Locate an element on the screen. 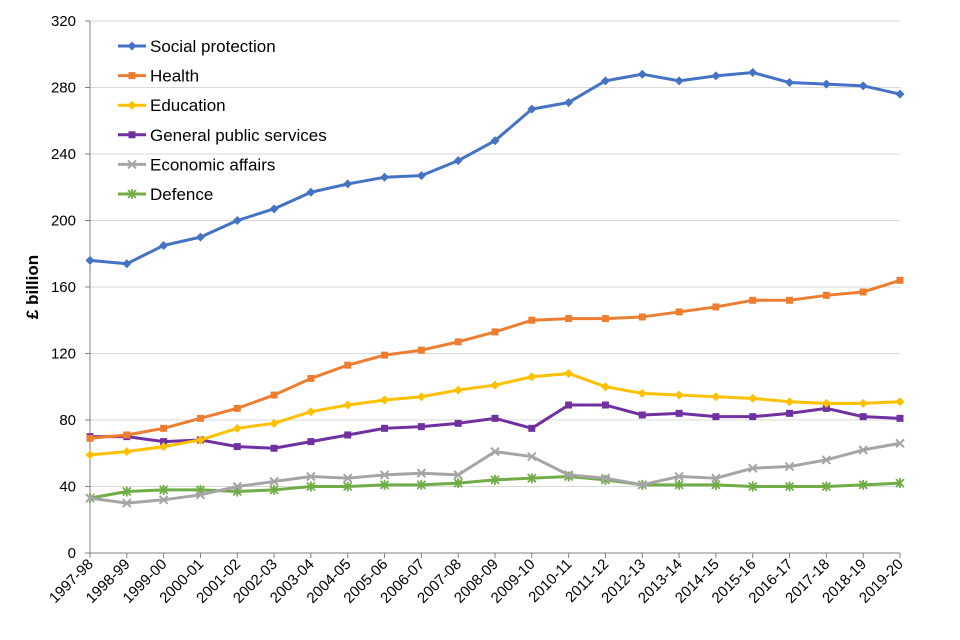 The width and height of the screenshot is (960, 640). y-tick-label: 240 is located at coordinates (63, 154).